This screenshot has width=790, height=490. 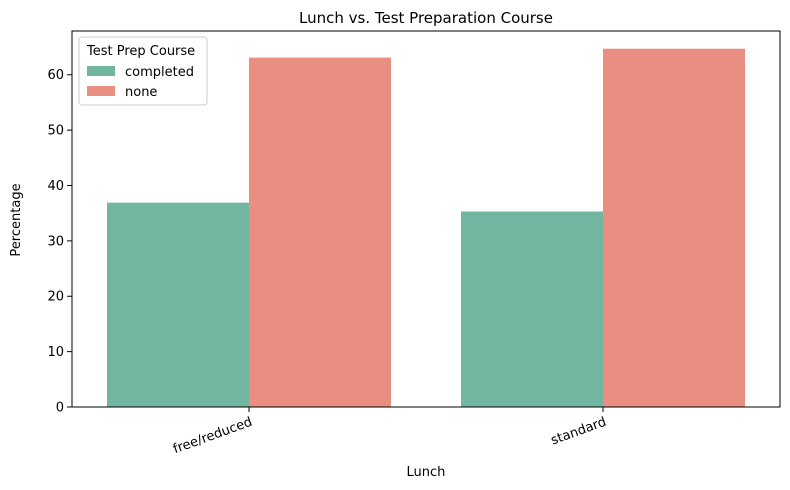 I want to click on y-tick-label: 20, so click(x=55, y=297).